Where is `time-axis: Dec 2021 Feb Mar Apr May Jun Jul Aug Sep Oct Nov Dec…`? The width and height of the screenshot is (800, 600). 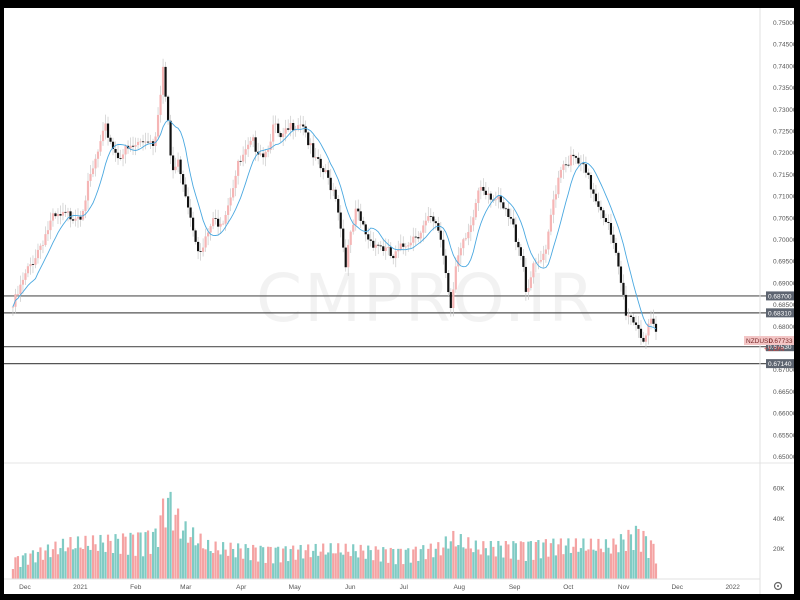 time-axis: Dec 2021 Feb Mar Apr May Jun Jul Aug Sep Oct Nov Dec… is located at coordinates (379, 587).